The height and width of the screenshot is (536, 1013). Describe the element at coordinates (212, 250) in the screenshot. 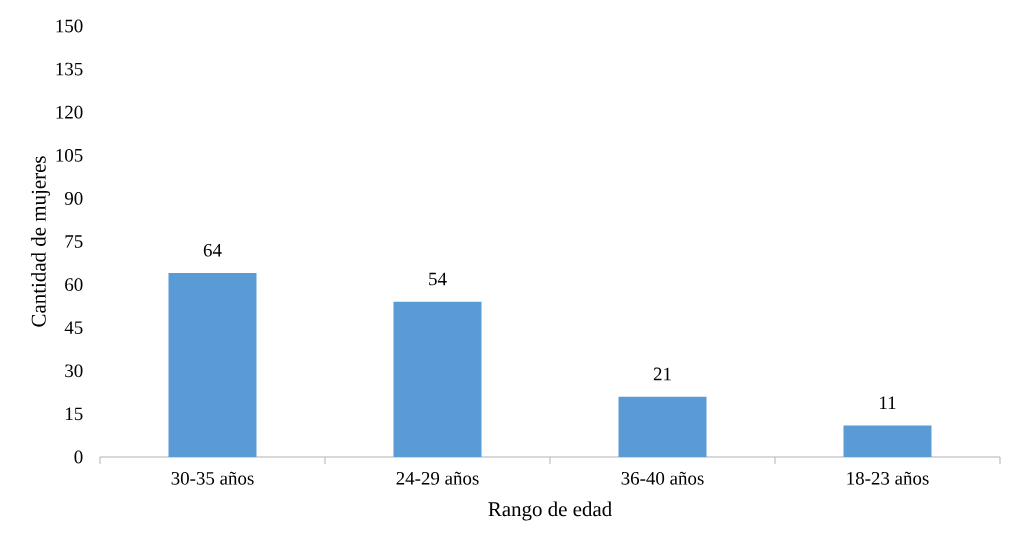

I see `data-label: 64` at that location.